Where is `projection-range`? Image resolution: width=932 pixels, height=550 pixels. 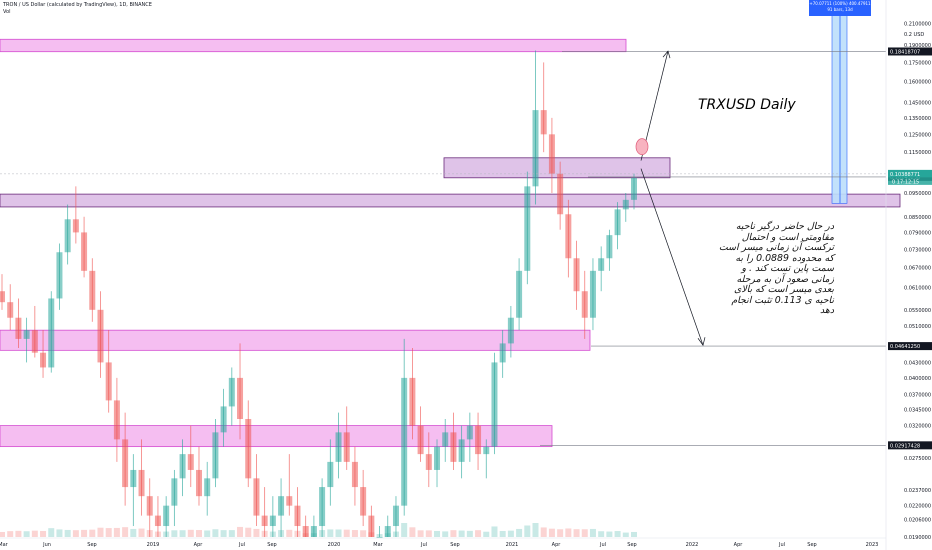
projection-range is located at coordinates (839, 102).